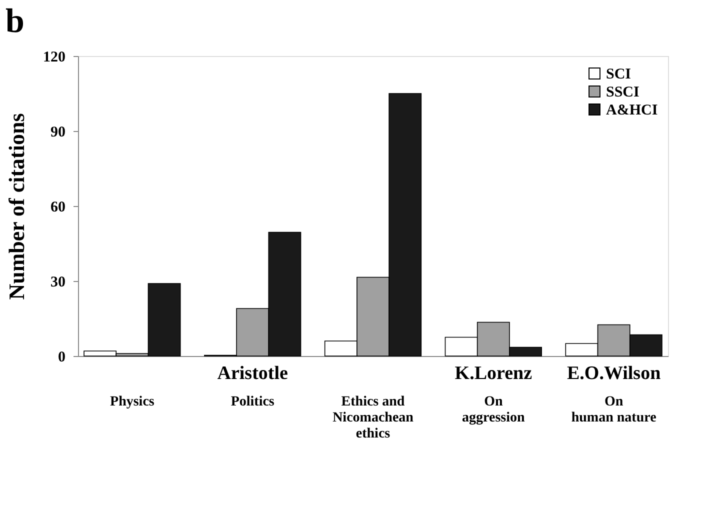 This screenshot has width=728, height=526. What do you see at coordinates (619, 74) in the screenshot?
I see `legend-label: SCI` at bounding box center [619, 74].